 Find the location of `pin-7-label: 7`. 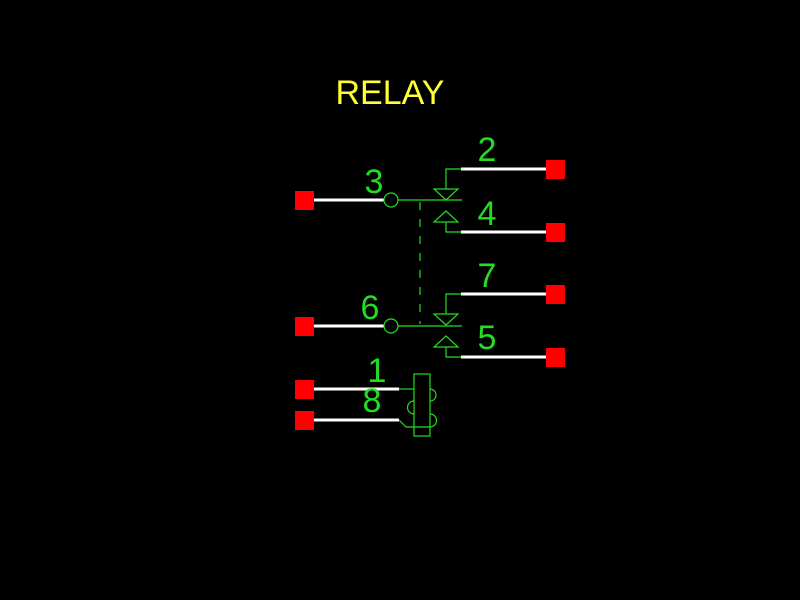

pin-7-label: 7 is located at coordinates (487, 276).